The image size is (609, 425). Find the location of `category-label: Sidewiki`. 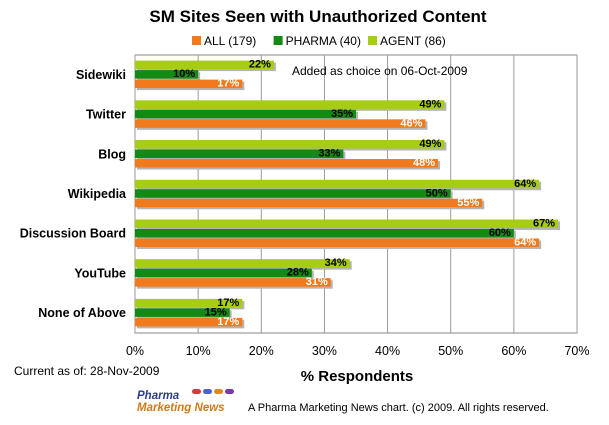

category-label: Sidewiki is located at coordinates (101, 75).